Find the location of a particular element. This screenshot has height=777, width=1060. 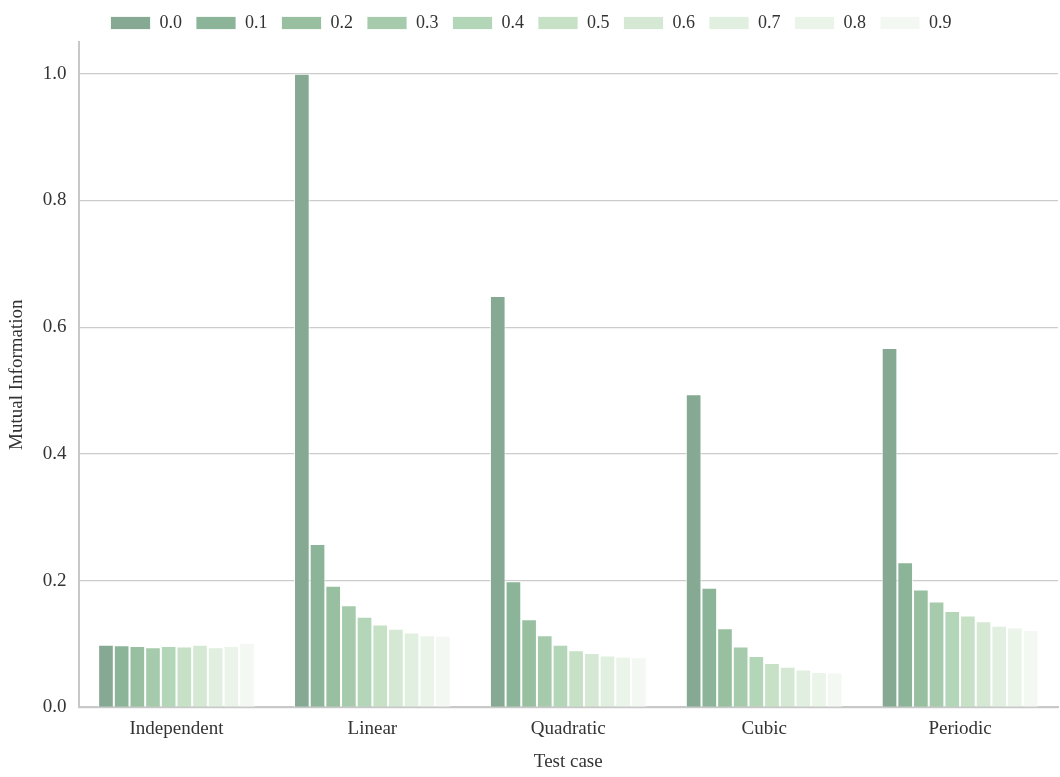

x-tick-label: Quadratic is located at coordinates (568, 727).